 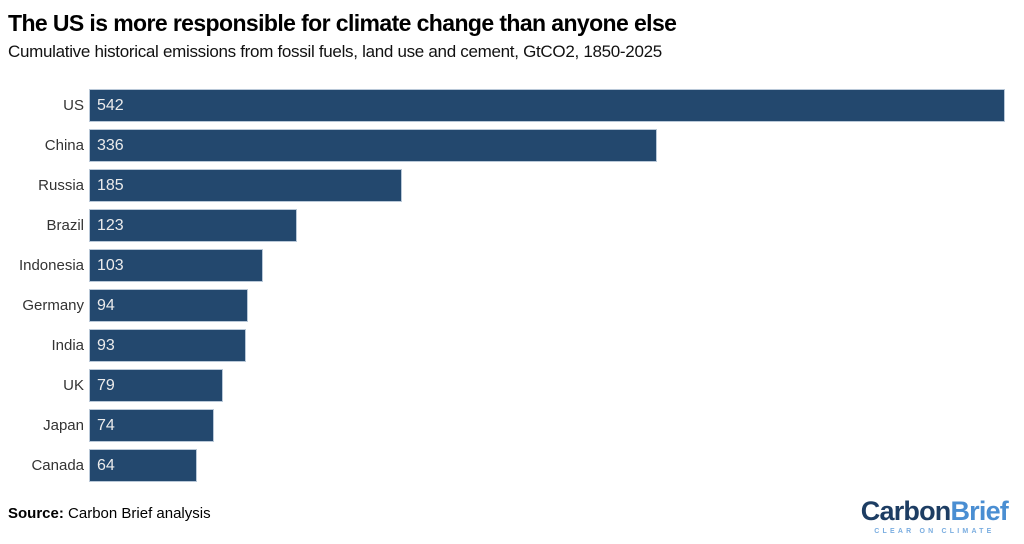 I want to click on carbonbrief-logo: CarbonBrief CLEAR ON CLIMATE, so click(x=934, y=516).